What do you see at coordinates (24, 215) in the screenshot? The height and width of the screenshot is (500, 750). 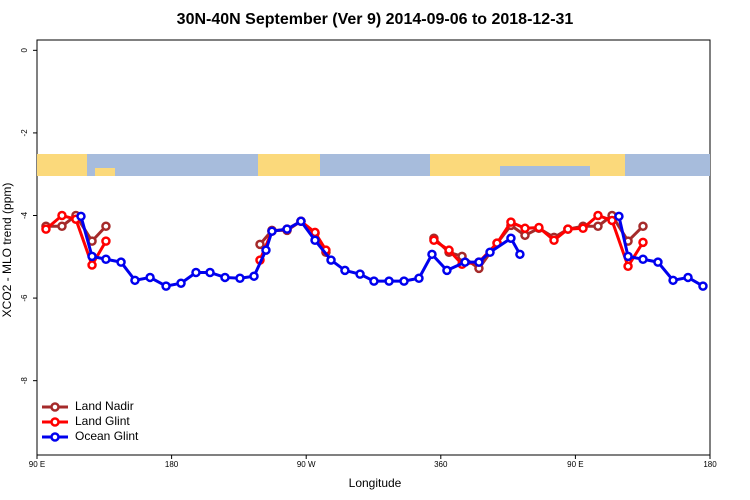 I see `y-tick-label: -4` at bounding box center [24, 215].